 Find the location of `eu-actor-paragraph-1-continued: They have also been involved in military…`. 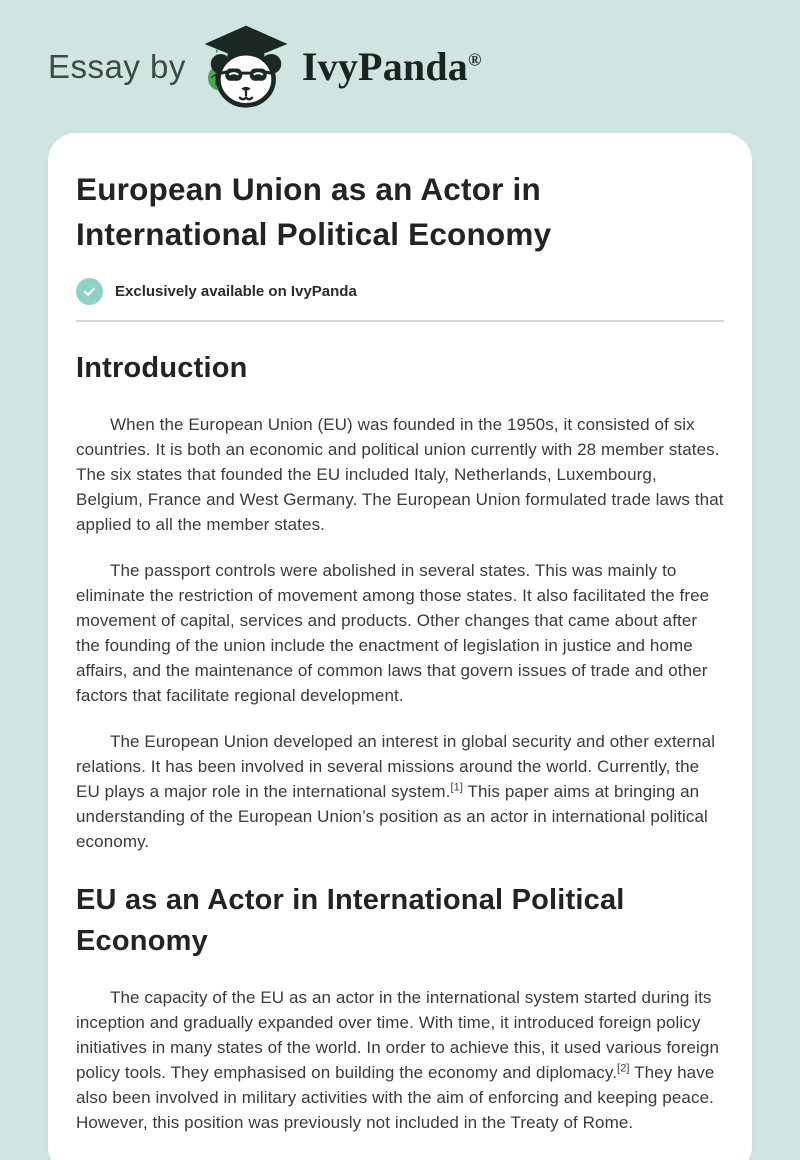

eu-actor-paragraph-1-continued: They have also been involved in military… is located at coordinates (395, 1097).